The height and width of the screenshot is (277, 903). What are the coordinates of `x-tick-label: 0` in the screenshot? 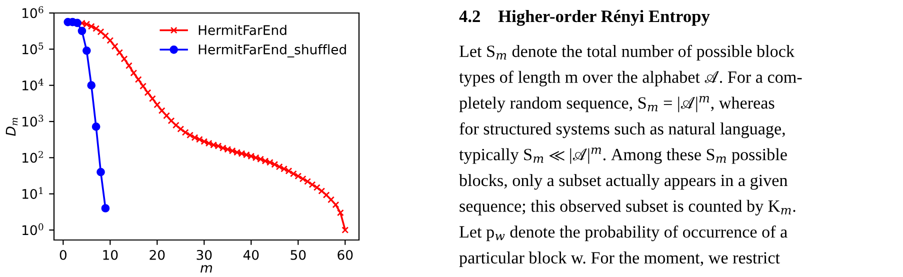 It's located at (63, 255).